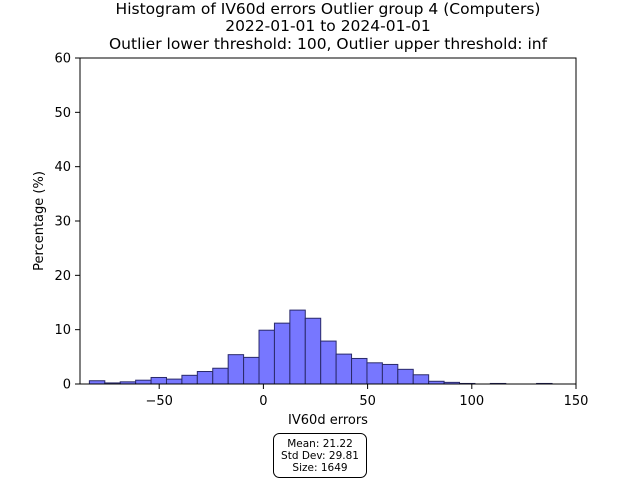 The width and height of the screenshot is (640, 480). I want to click on x-tick-label: 150, so click(576, 401).